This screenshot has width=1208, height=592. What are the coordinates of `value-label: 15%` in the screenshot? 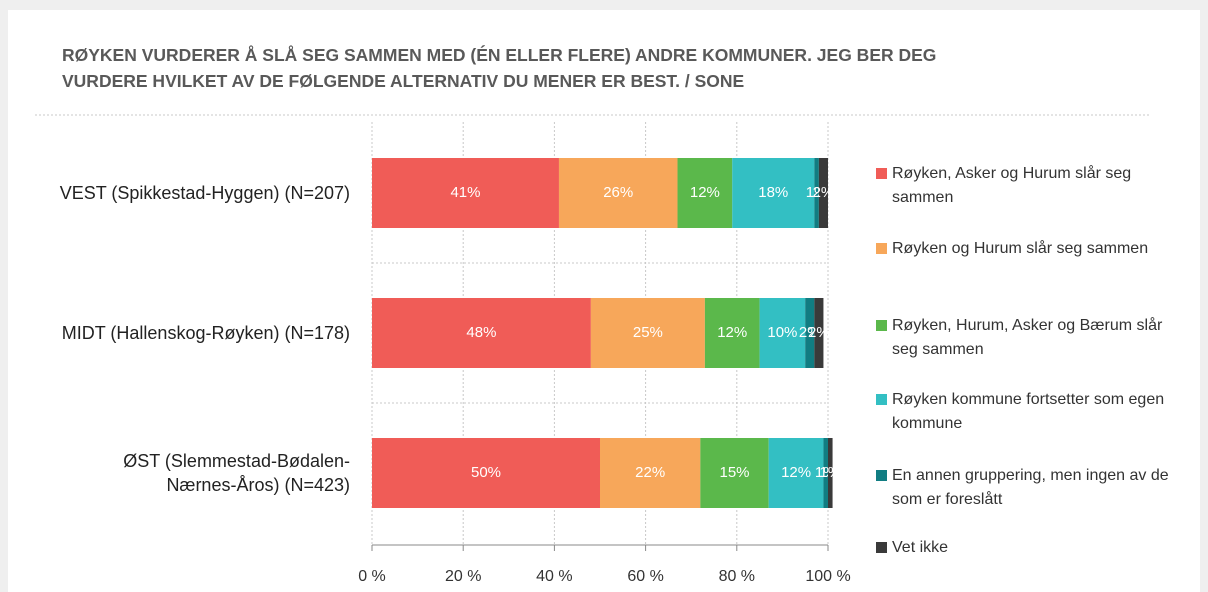 It's located at (735, 472).